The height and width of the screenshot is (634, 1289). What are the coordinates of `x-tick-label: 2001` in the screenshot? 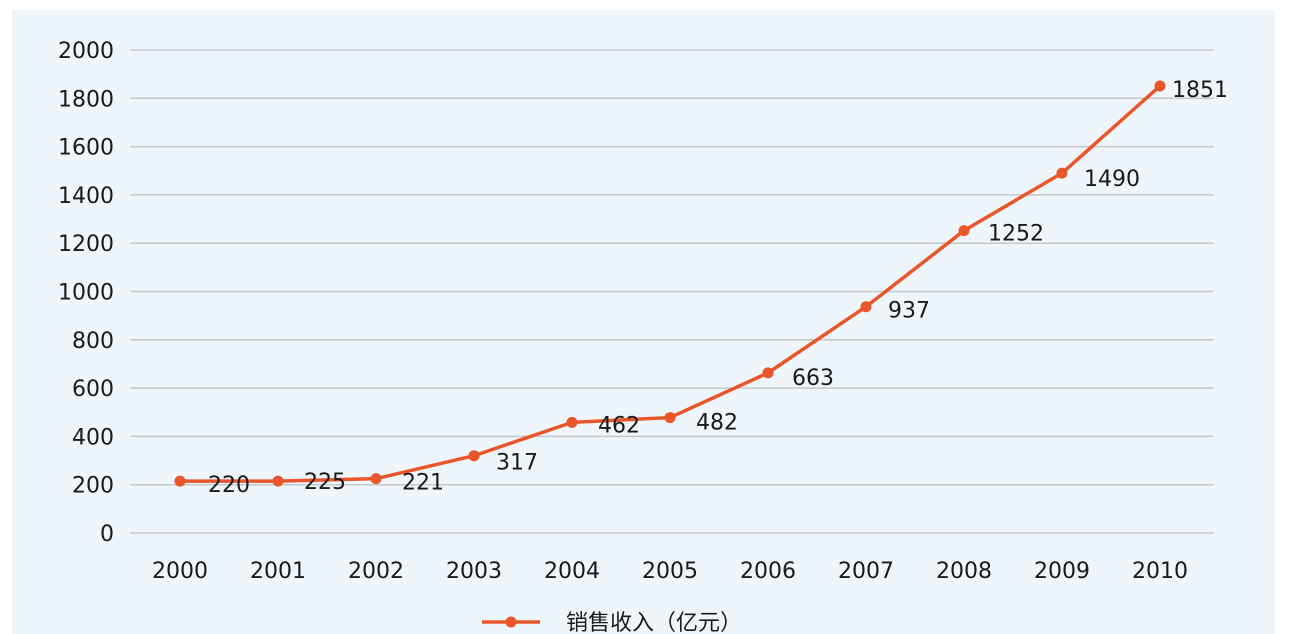 It's located at (278, 571).